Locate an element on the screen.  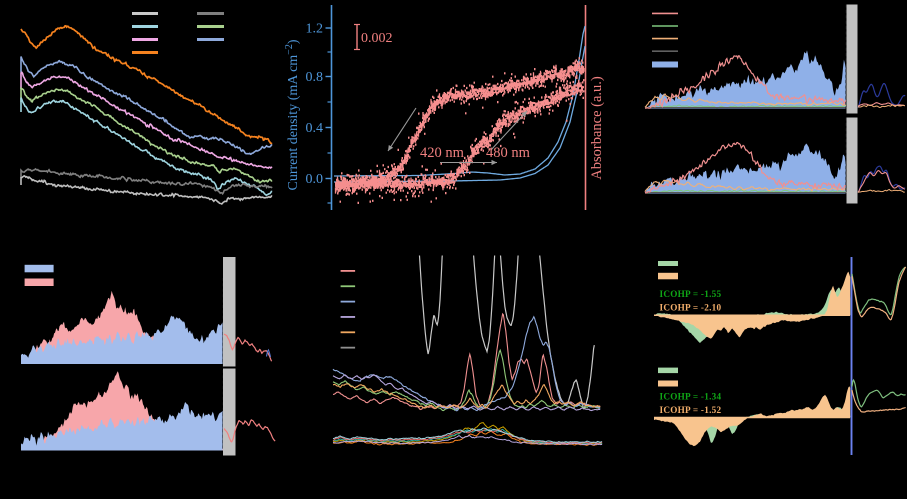
svg-text: 0.8 is located at coordinates (315, 77).